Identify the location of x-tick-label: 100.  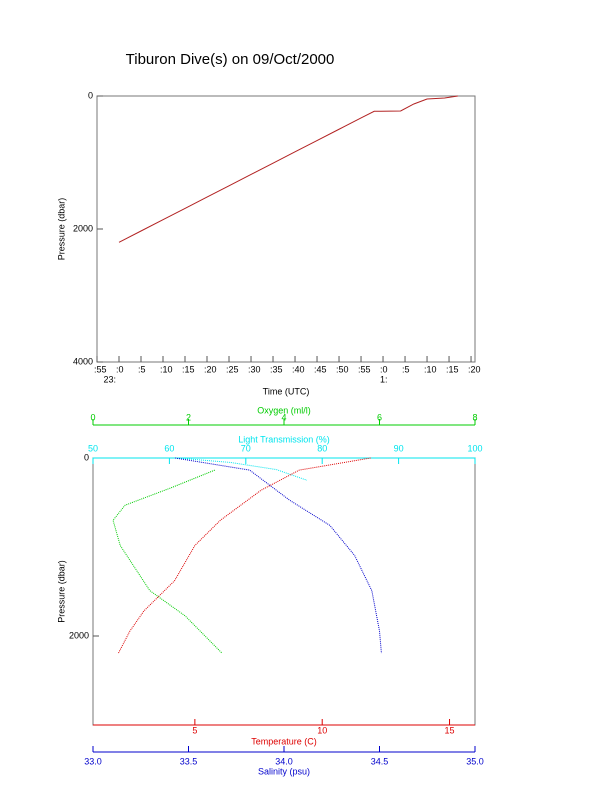
(474, 448).